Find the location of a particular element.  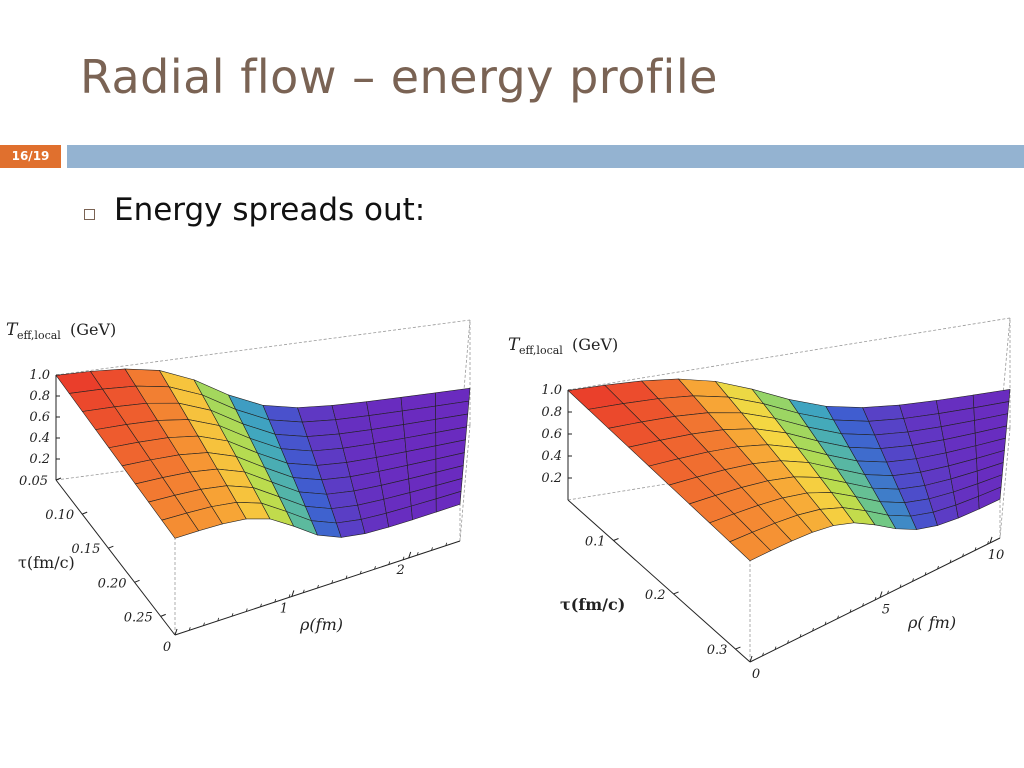

rho-axis-label: ρ(fm) is located at coordinates (321, 624).